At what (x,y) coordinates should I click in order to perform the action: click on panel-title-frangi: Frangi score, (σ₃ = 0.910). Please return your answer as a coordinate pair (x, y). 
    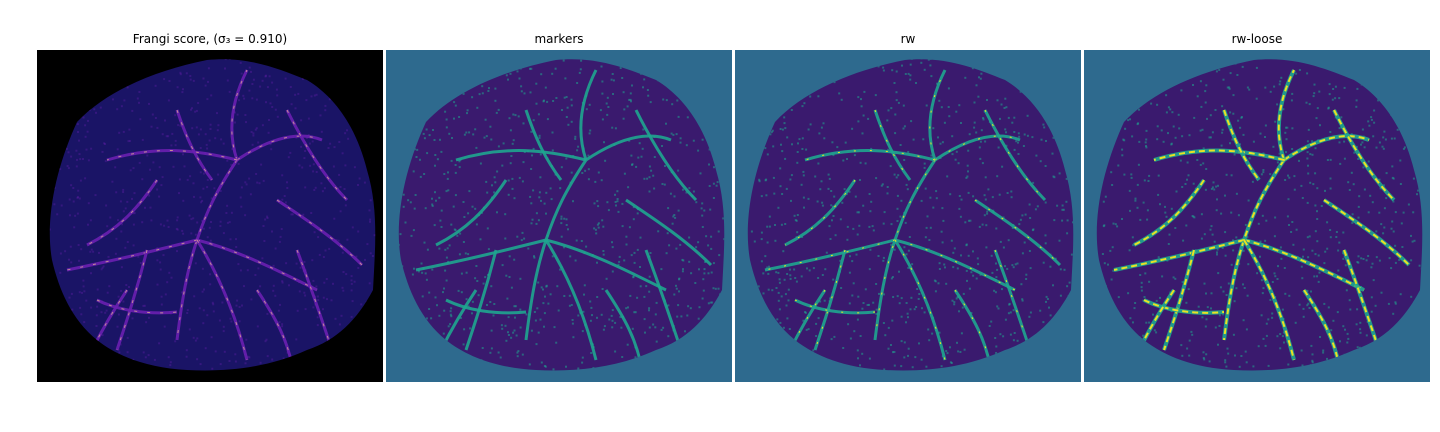
    Looking at the image, I should click on (210, 39).